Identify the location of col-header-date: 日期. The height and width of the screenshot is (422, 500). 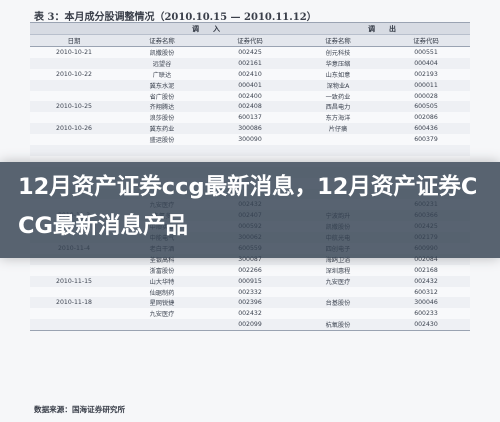
(74, 40).